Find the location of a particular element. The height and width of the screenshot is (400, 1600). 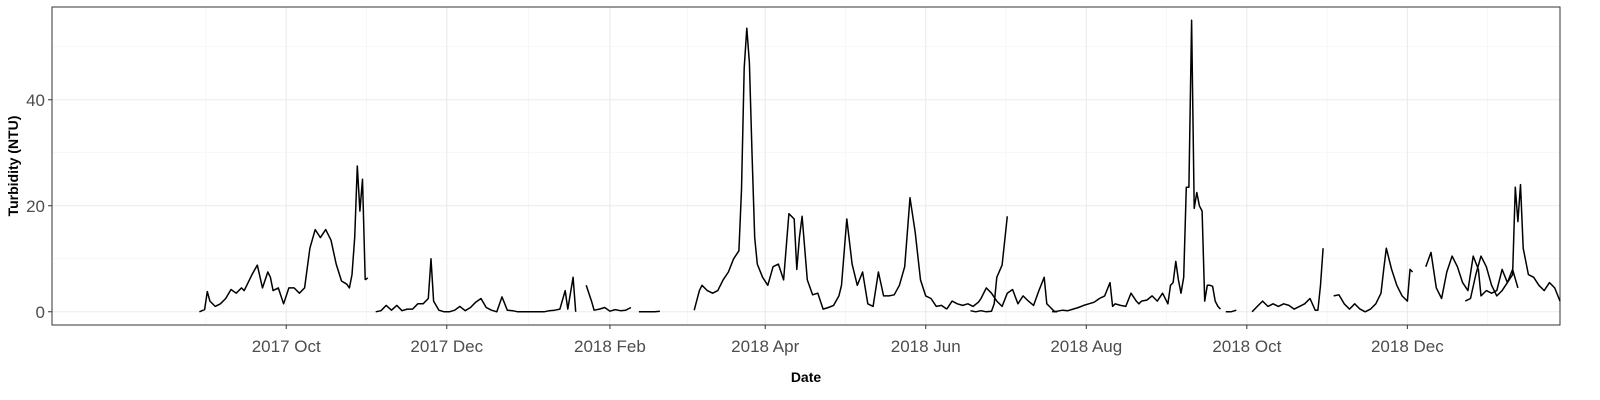

x-tick-label: 2018 Feb is located at coordinates (610, 346).